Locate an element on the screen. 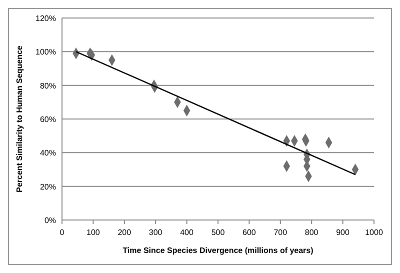 The height and width of the screenshot is (273, 400). y-tick-label: 100% is located at coordinates (46, 52).